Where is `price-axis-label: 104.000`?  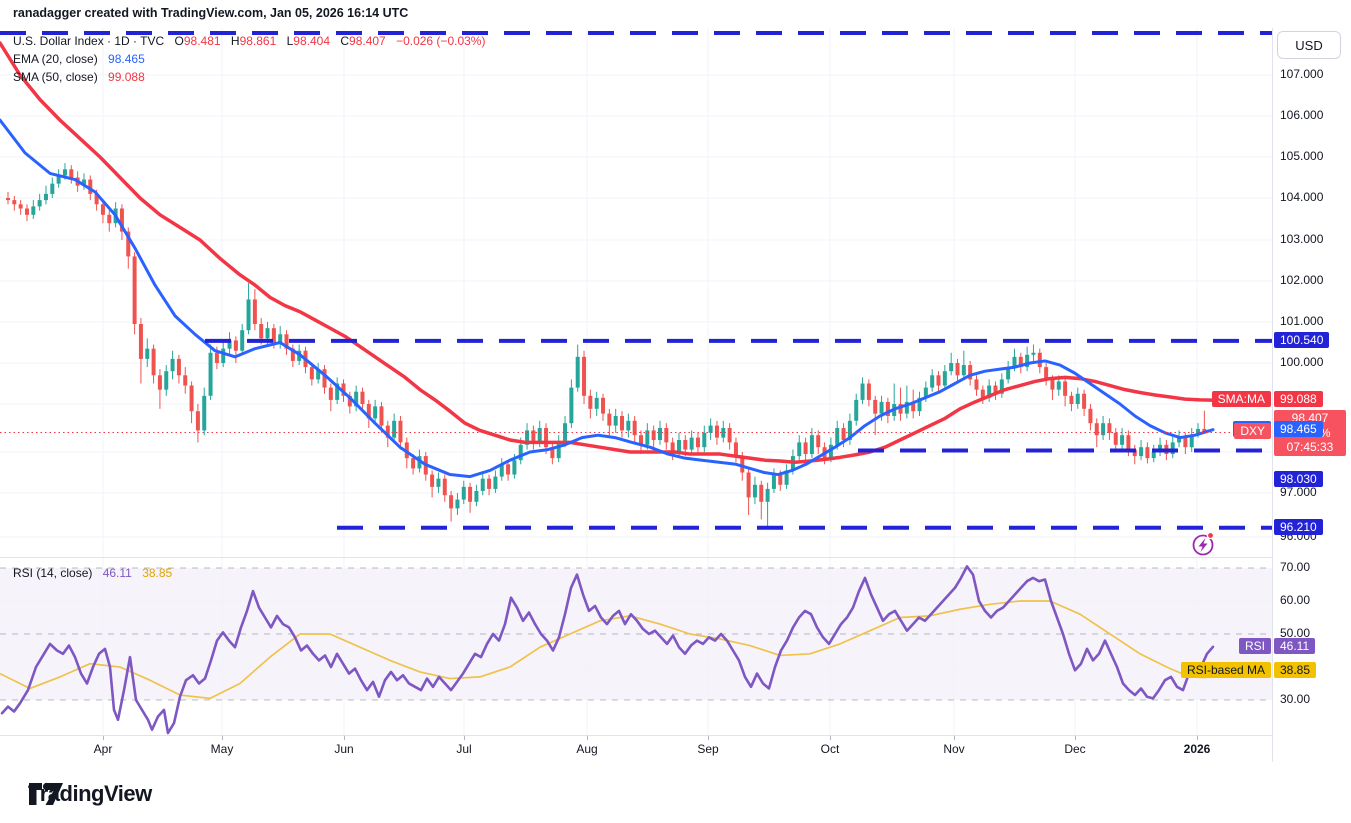 price-axis-label: 104.000 is located at coordinates (1302, 197).